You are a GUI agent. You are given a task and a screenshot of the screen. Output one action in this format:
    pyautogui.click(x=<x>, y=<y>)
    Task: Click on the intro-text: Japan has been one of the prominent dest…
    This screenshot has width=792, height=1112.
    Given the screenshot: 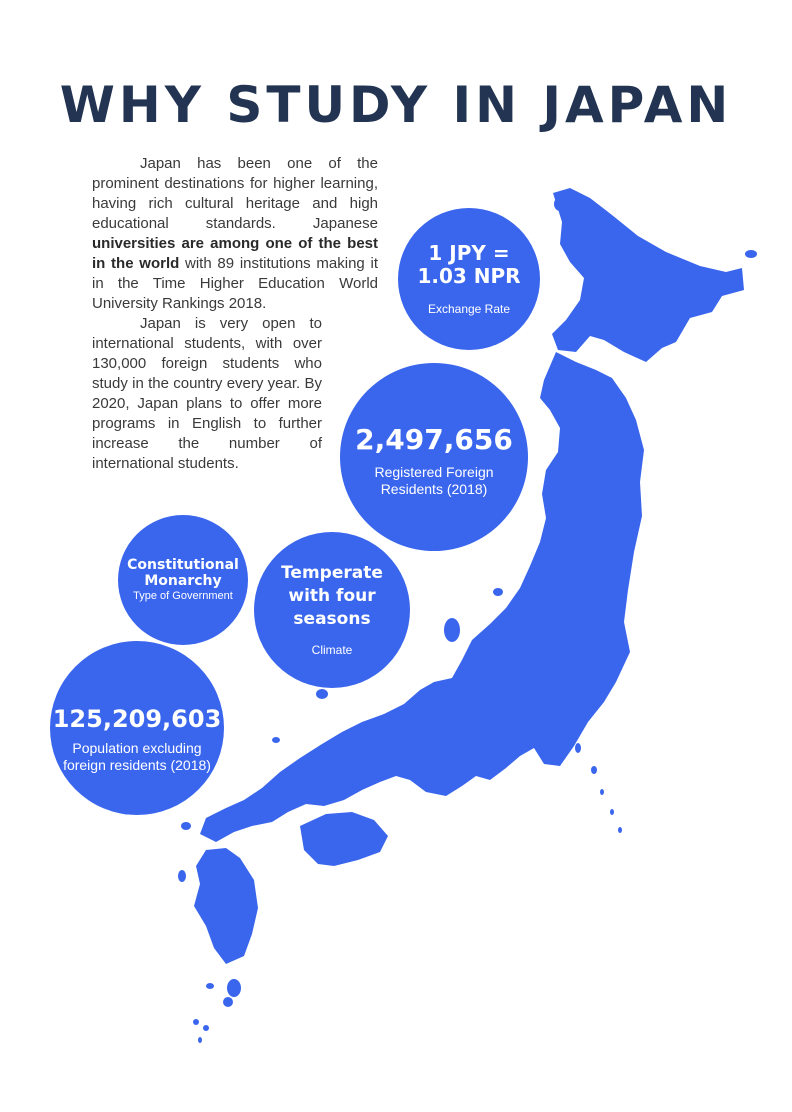 What is the action you would take?
    pyautogui.click(x=235, y=314)
    